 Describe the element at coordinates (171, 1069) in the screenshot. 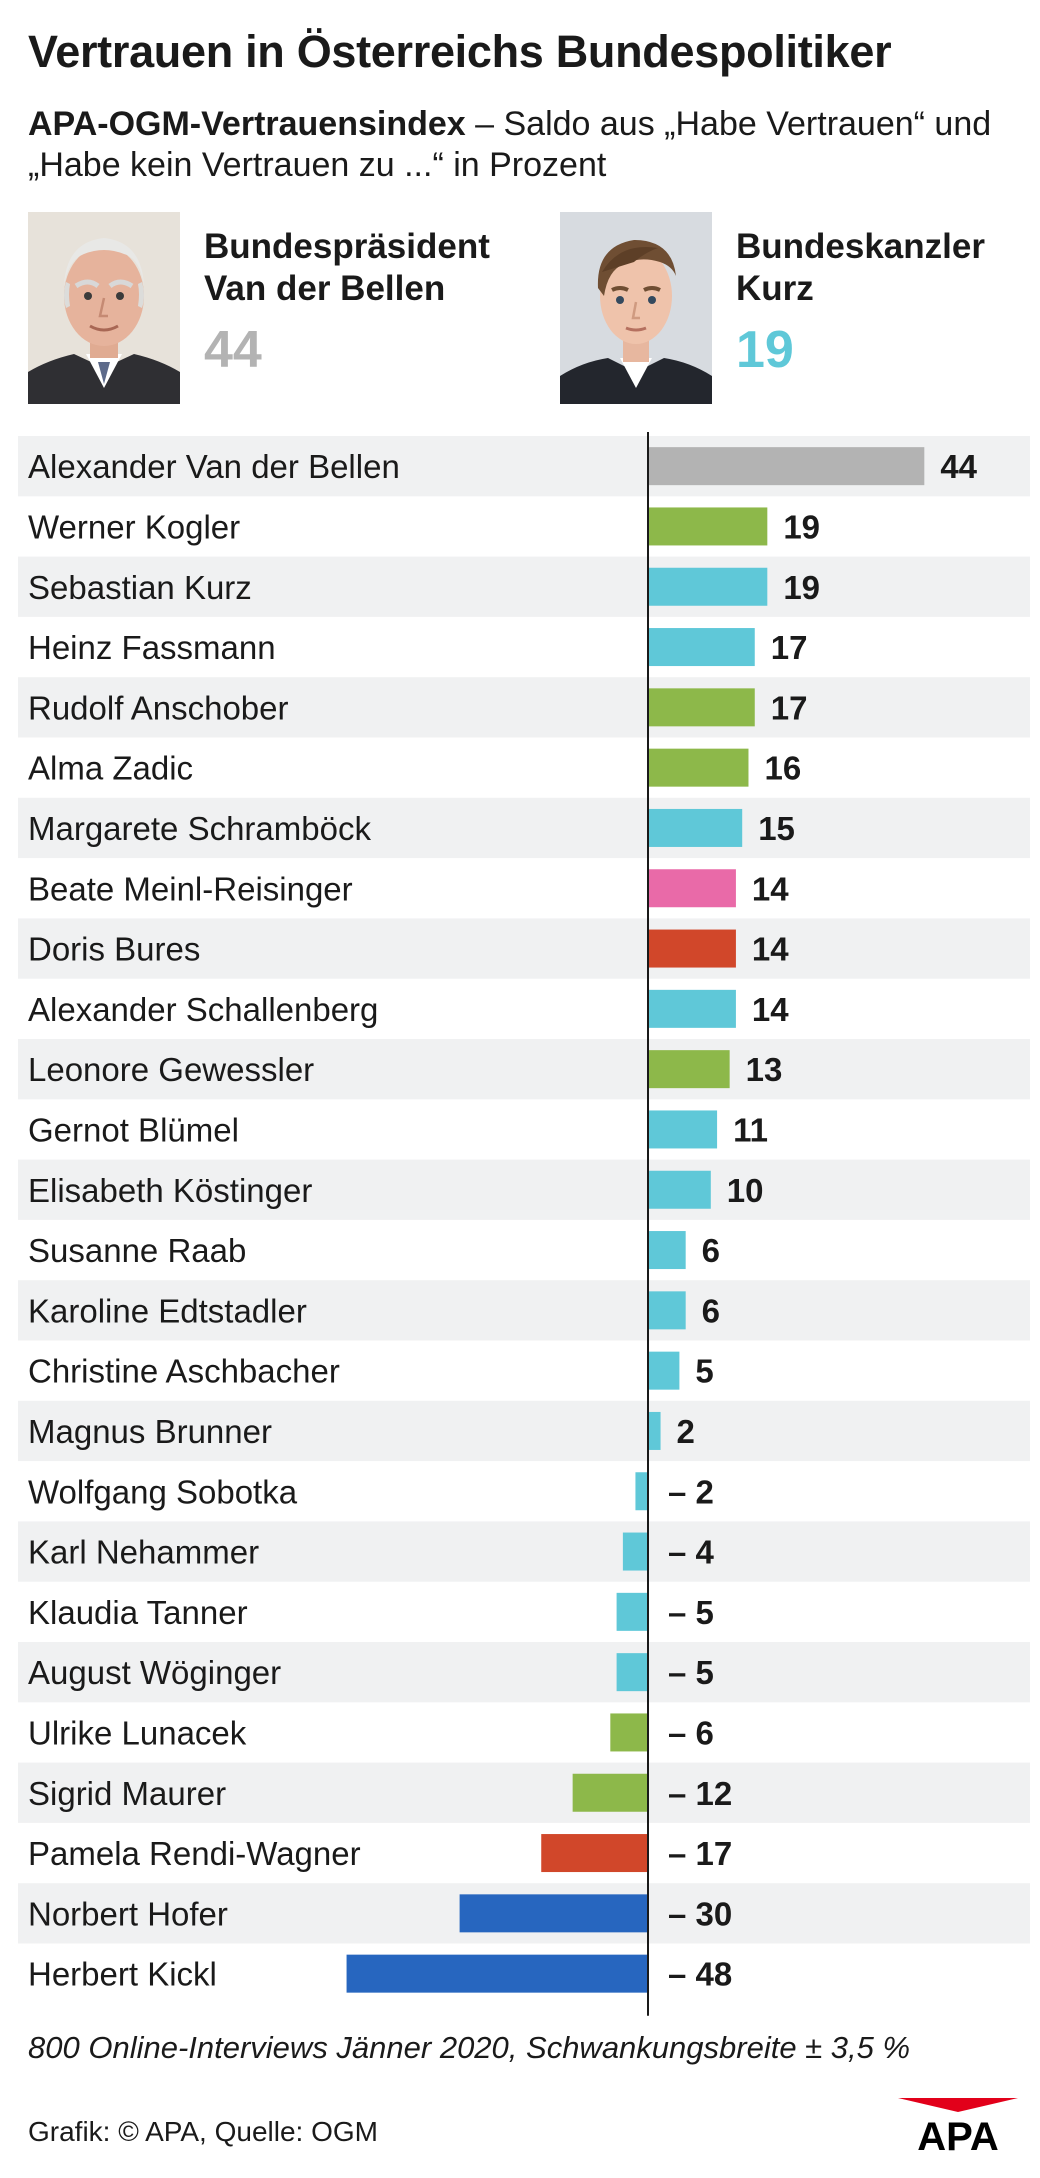

I see `category-label: Leonore Gewessler` at that location.